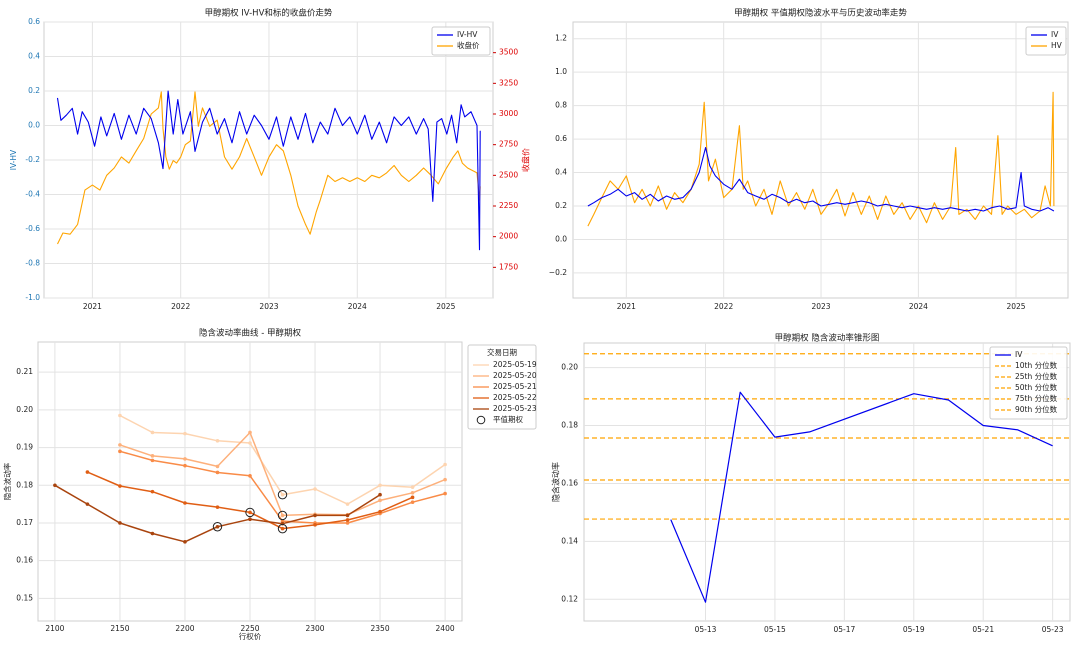 The width and height of the screenshot is (1080, 650). What do you see at coordinates (24, 522) in the screenshot?
I see `y-tick-label: 0.17` at bounding box center [24, 522].